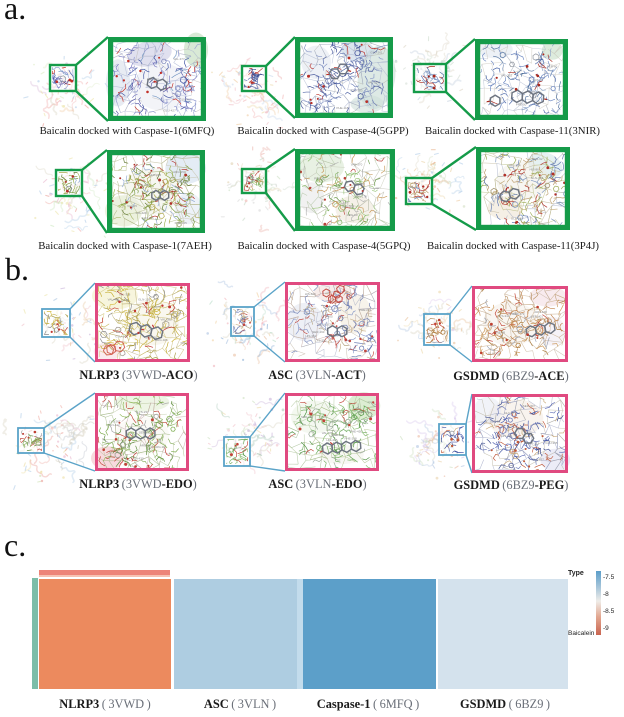 This screenshot has width=624, height=717. Describe the element at coordinates (331, 440) in the screenshot. I see `svg-text: HIS-415` at that location.